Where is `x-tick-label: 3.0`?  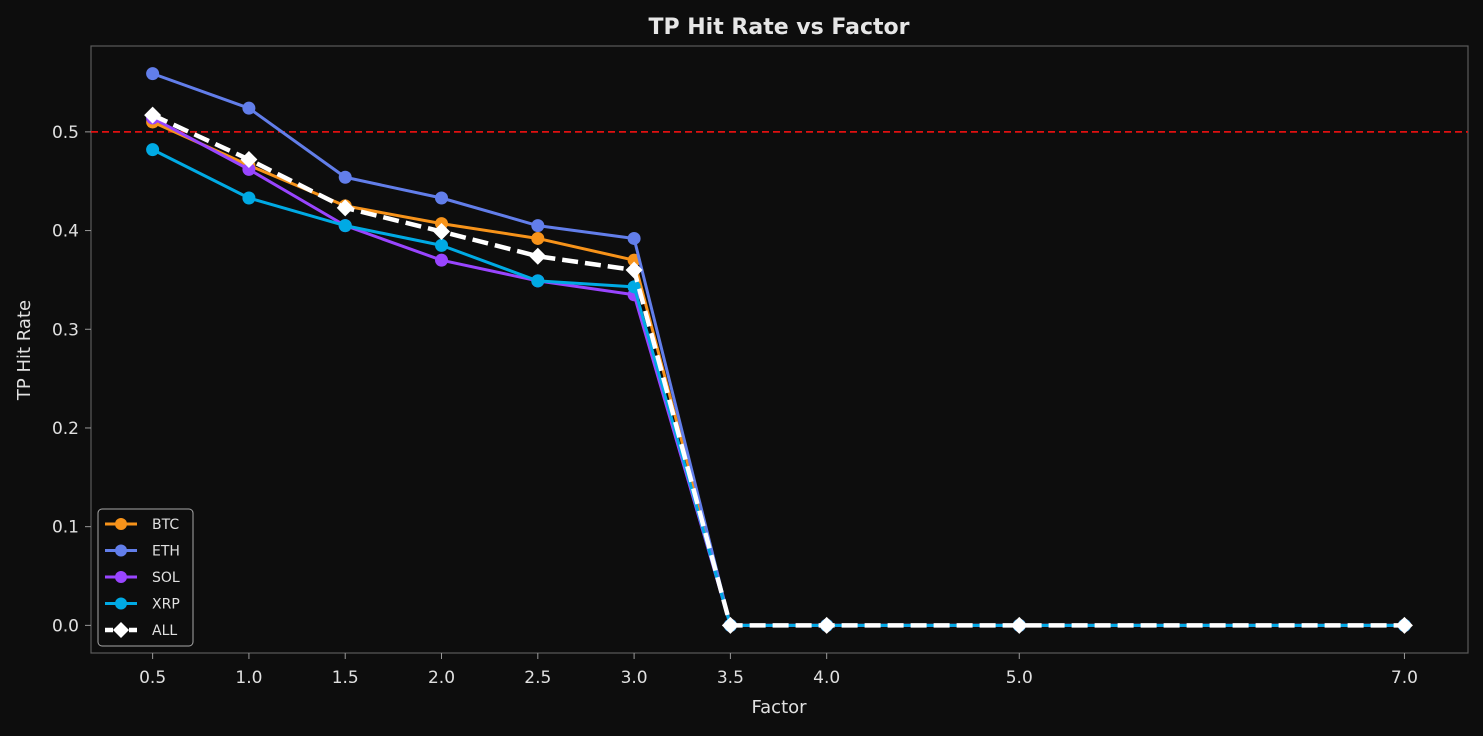 x-tick-label: 3.0 is located at coordinates (634, 678).